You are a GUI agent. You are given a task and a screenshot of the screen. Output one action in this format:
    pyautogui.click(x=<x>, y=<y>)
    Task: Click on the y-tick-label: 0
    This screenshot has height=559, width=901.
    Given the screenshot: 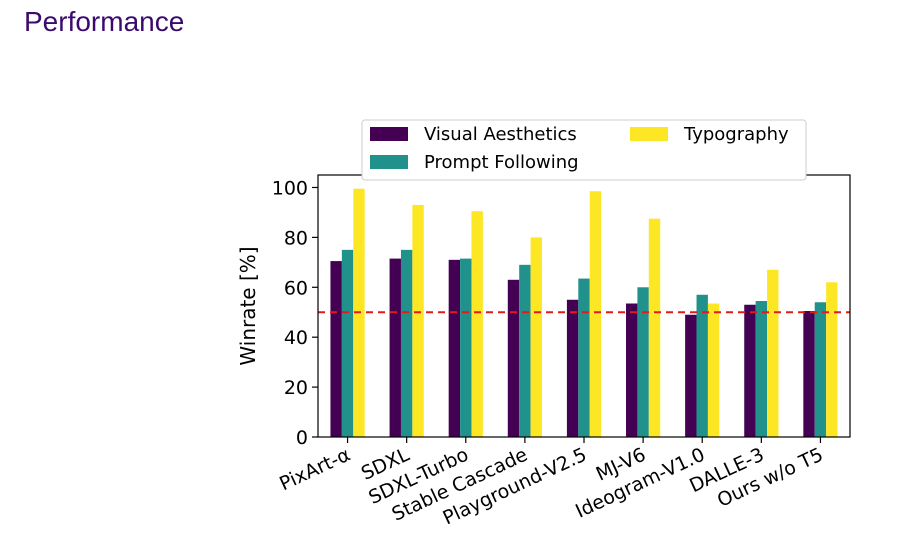 What is the action you would take?
    pyautogui.click(x=302, y=438)
    